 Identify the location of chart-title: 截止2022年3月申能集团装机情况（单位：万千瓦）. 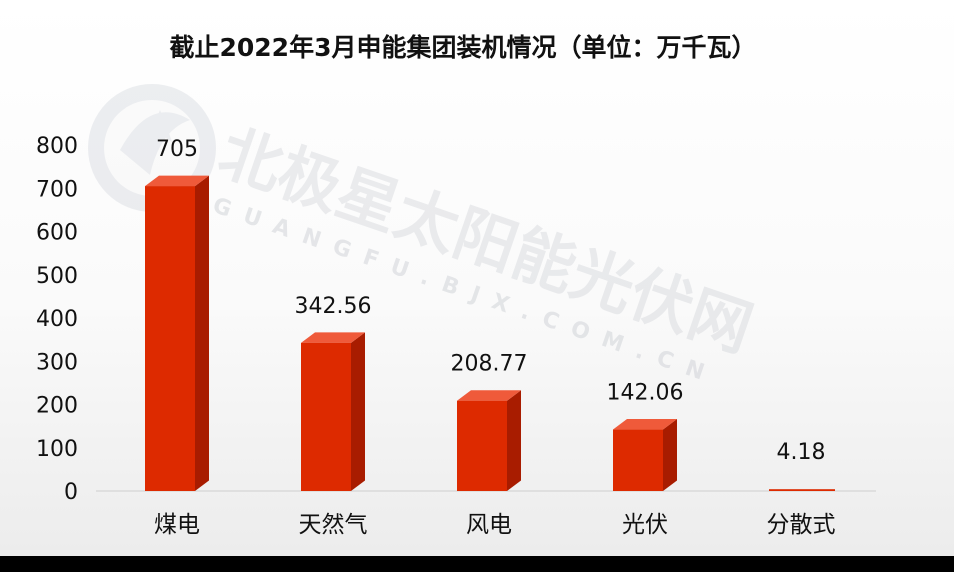
(463, 47).